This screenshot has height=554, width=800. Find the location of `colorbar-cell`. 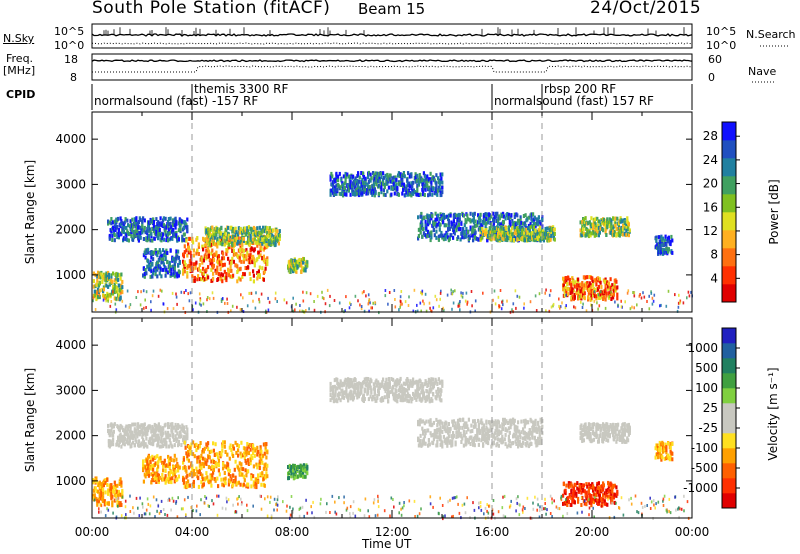

colorbar-cell is located at coordinates (729, 203).